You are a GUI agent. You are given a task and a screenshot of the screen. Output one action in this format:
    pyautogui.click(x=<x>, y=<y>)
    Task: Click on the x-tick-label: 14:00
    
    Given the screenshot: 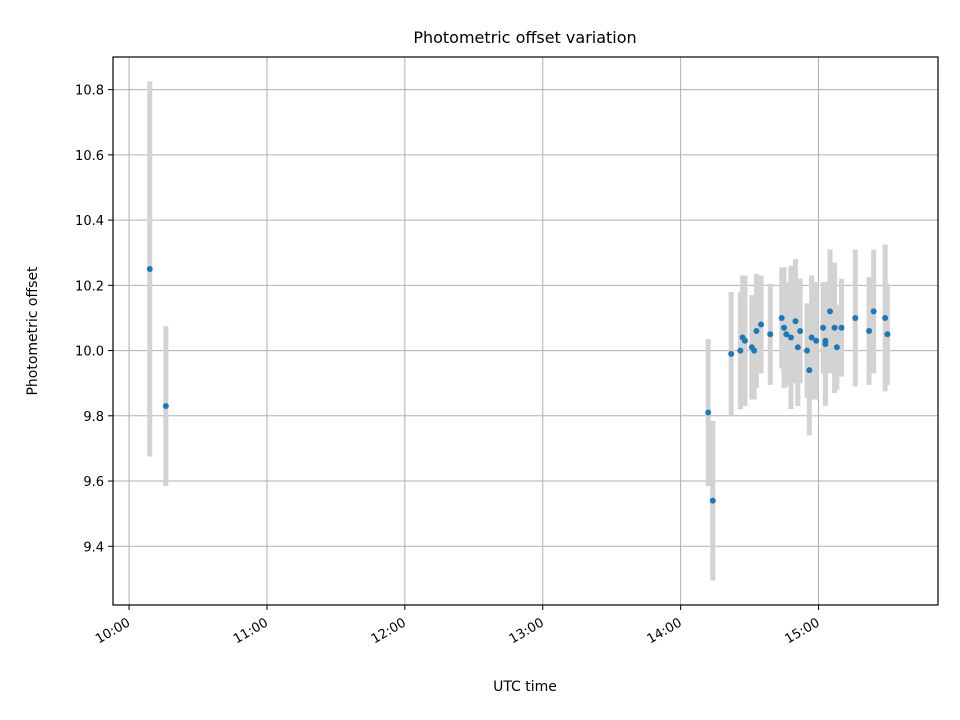 What is the action you would take?
    pyautogui.click(x=665, y=631)
    